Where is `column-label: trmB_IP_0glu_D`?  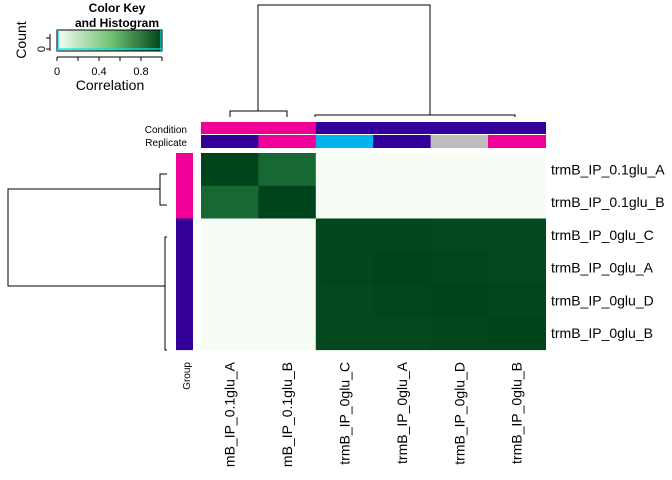
column-label: trmB_IP_0glu_D is located at coordinates (459, 413).